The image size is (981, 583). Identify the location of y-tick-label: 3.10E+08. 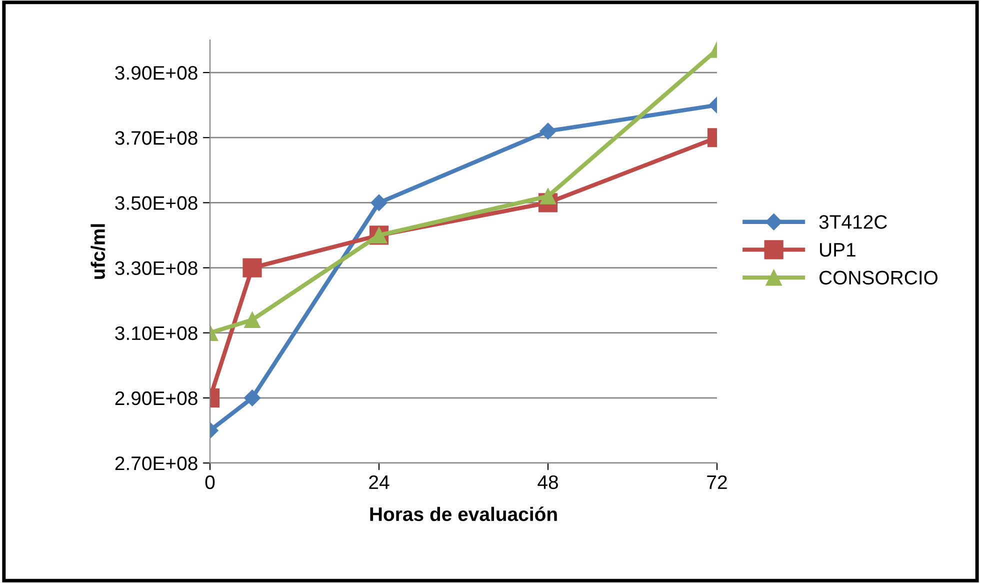
(156, 333).